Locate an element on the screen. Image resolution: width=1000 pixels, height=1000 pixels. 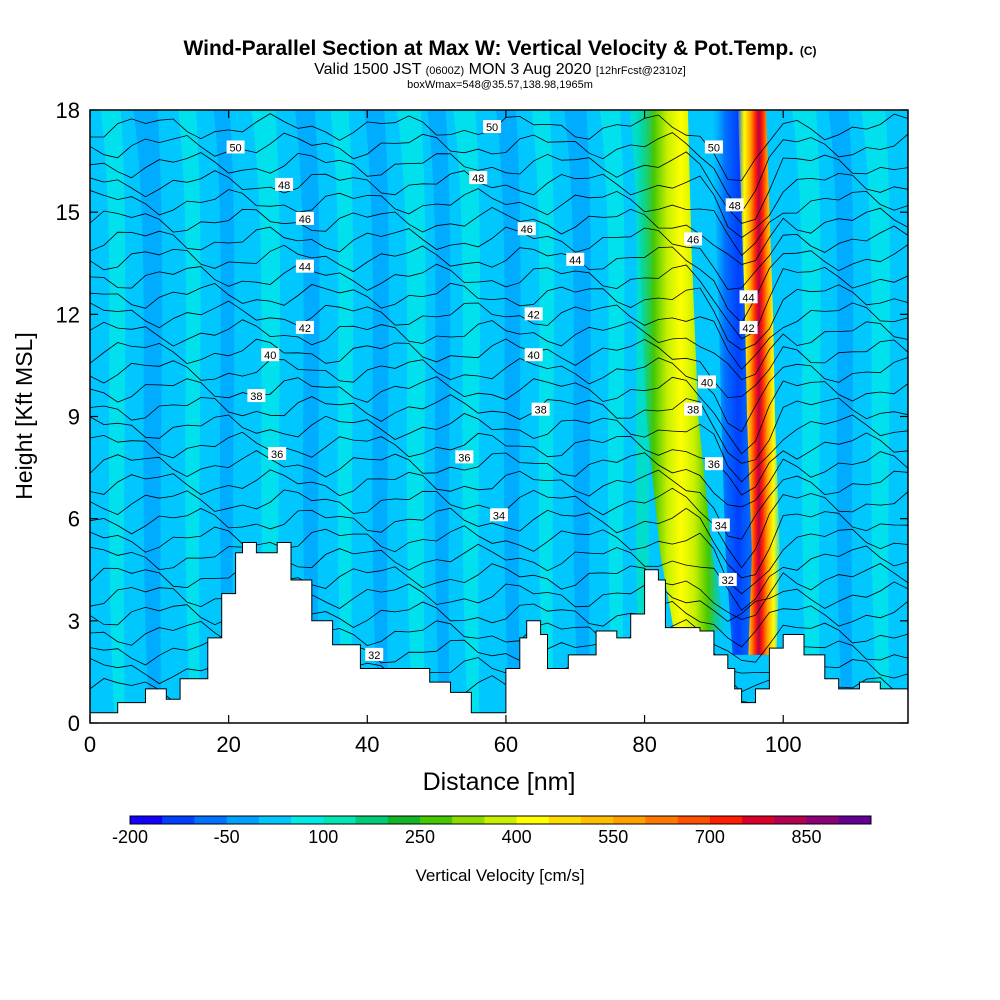
y-tick-label: 3 is located at coordinates (74, 621).